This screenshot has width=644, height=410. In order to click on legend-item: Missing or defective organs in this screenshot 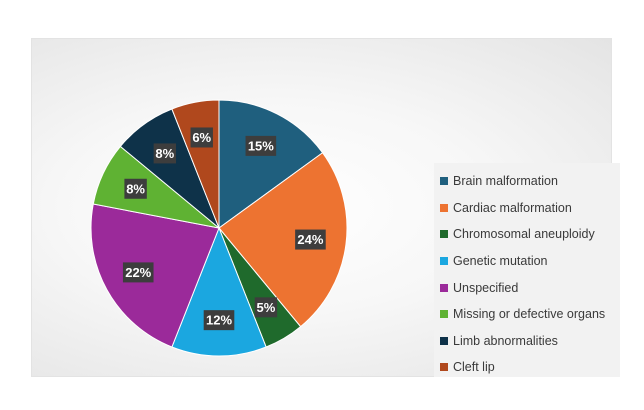, I will do `click(527, 314)`.